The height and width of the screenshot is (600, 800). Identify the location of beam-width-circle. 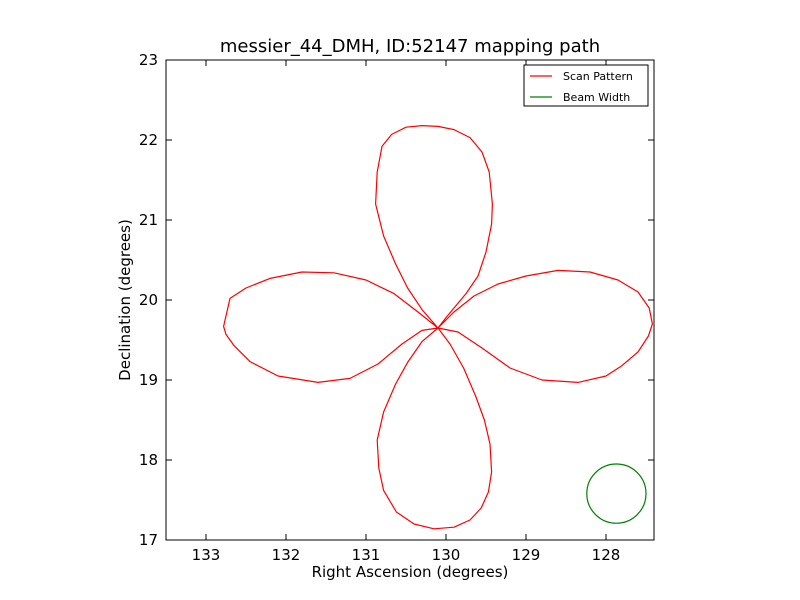
(616, 493).